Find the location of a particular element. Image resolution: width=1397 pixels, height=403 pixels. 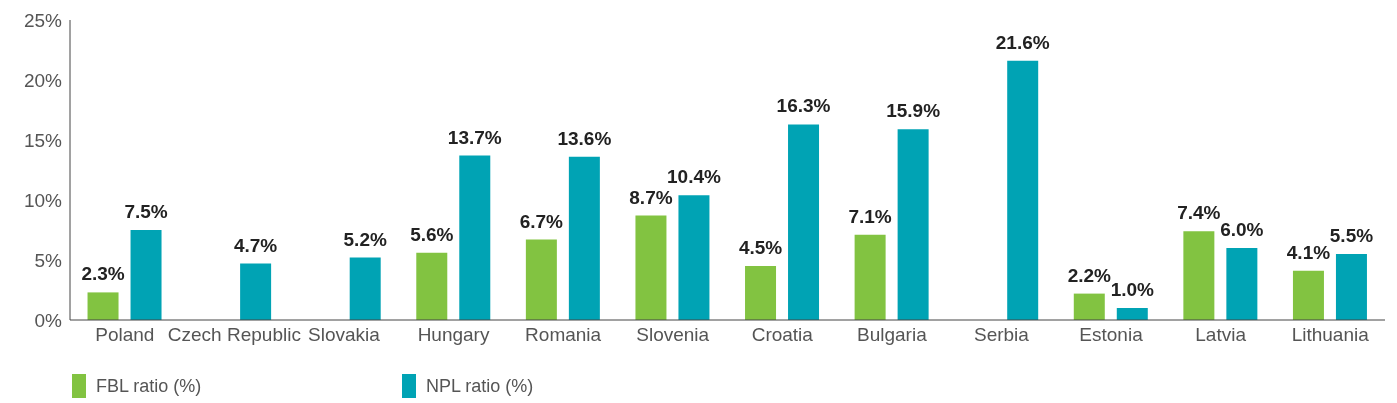

y-tick-label: 10% is located at coordinates (43, 200).